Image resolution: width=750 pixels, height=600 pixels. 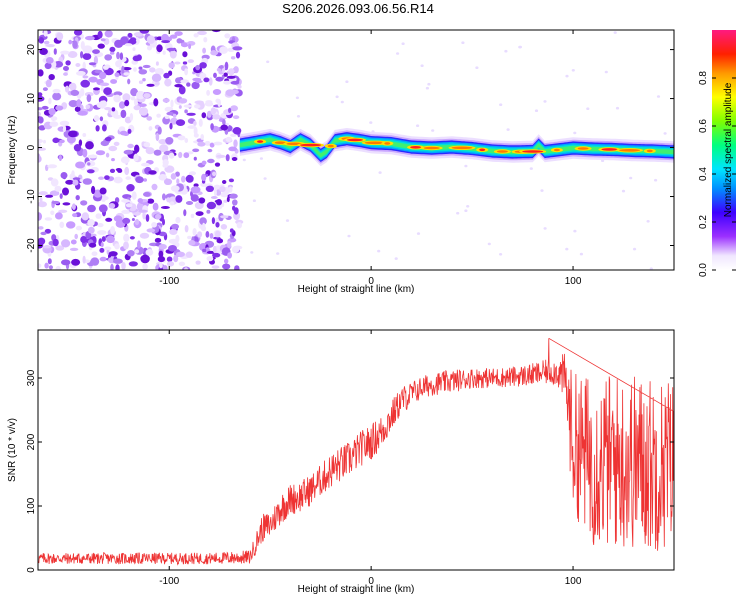 I want to click on x-tick-label: 100, so click(x=573, y=581).